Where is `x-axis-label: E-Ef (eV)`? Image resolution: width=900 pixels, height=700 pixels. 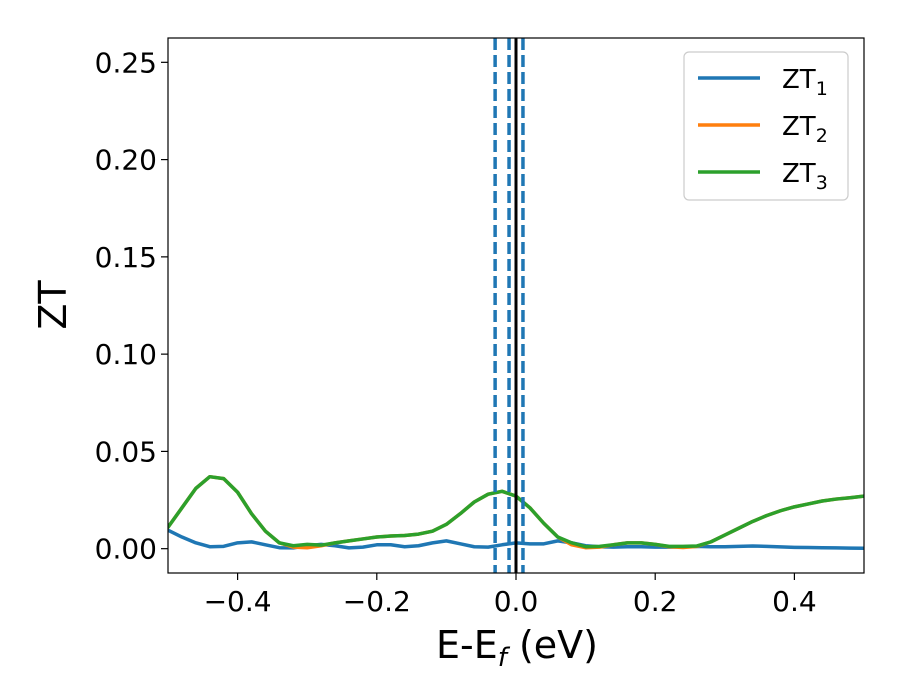 x-axis-label: E-Ef (eV) is located at coordinates (517, 648).